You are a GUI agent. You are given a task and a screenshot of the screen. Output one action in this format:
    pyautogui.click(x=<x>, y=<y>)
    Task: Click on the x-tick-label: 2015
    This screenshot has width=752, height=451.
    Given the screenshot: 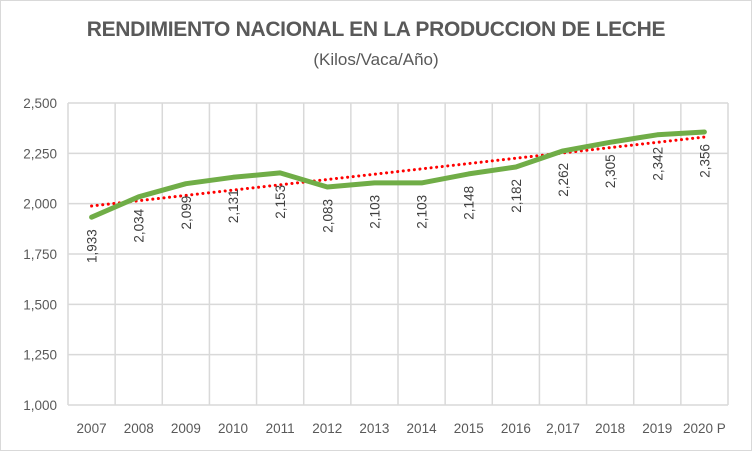 What is the action you would take?
    pyautogui.click(x=469, y=428)
    